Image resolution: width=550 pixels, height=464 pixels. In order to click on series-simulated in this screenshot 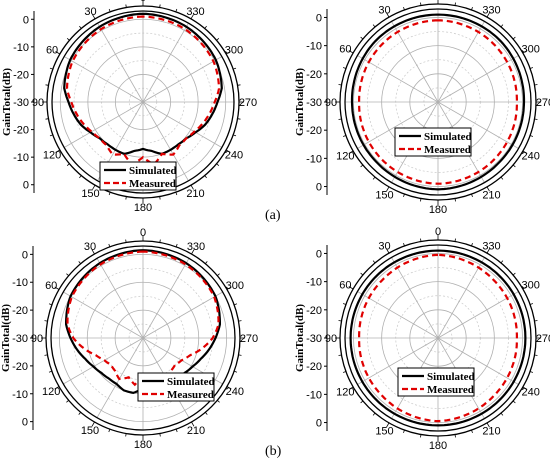, I will do `click(438, 102)`.